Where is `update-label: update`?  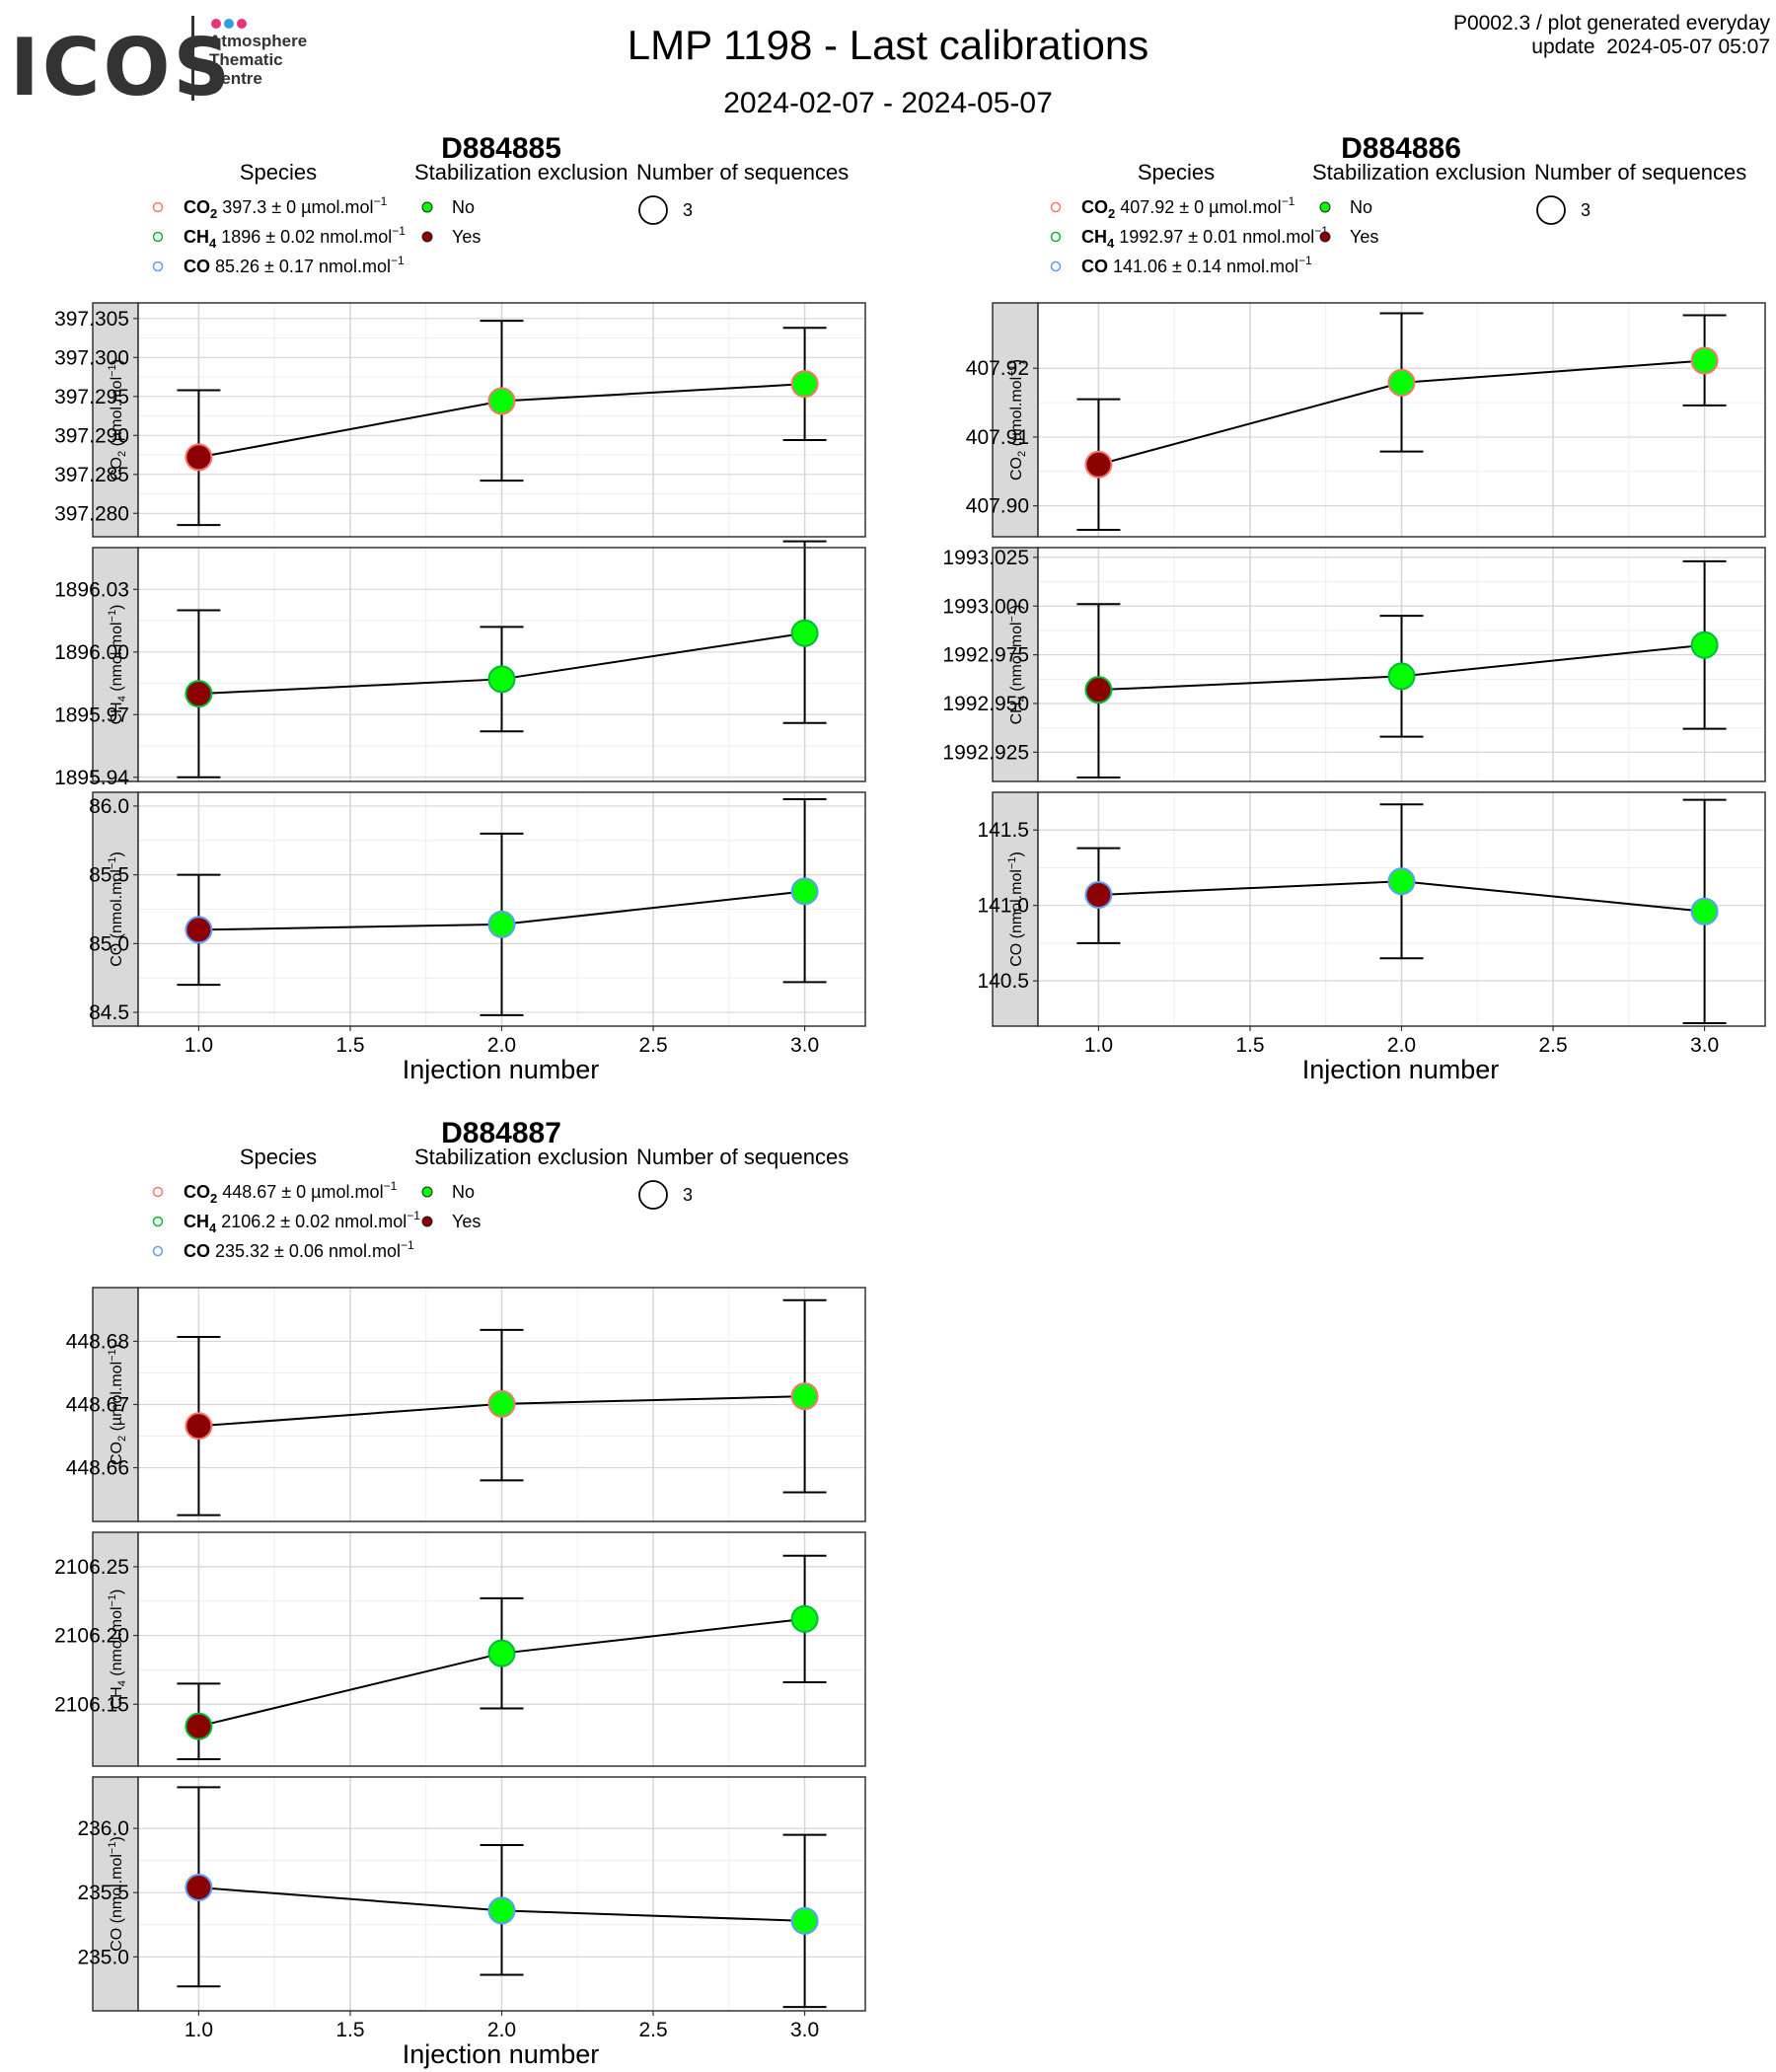
update-label: update is located at coordinates (1563, 47).